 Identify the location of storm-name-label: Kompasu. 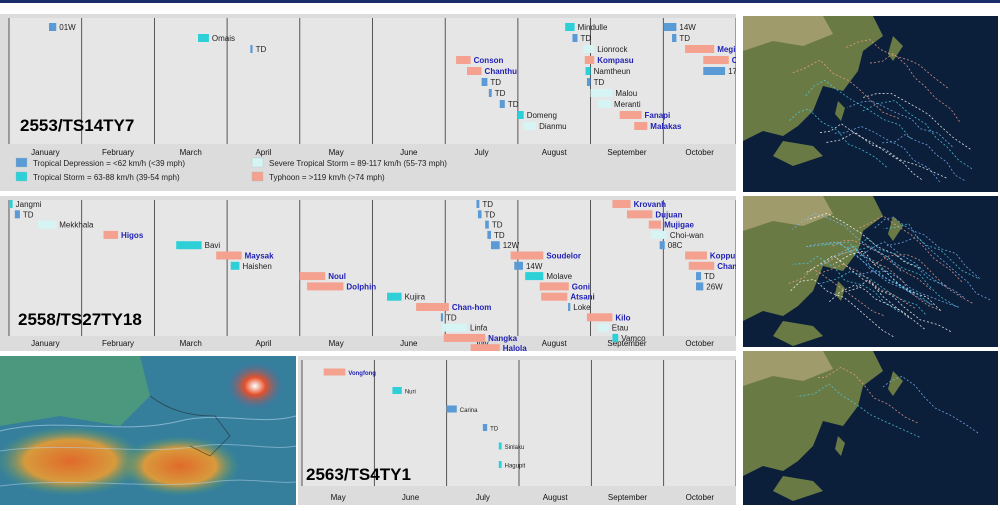
(615, 60).